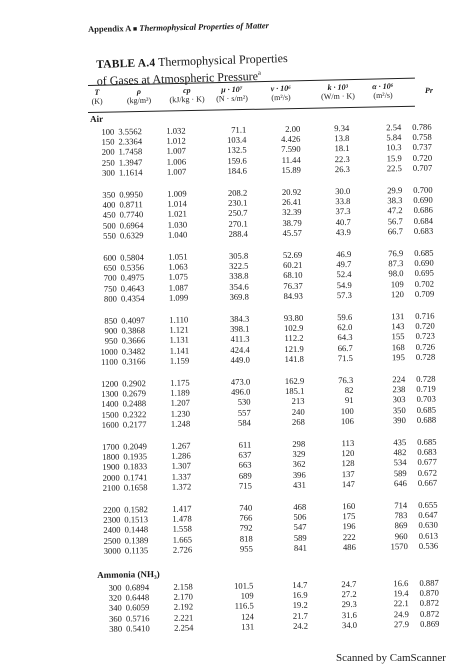  Describe the element at coordinates (109, 205) in the screenshot. I see `cell-t: 400` at that location.